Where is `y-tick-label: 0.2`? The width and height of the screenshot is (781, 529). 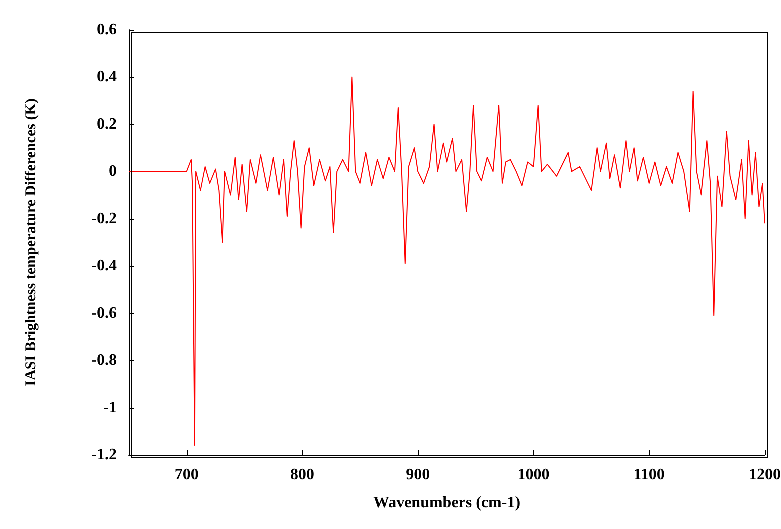
y-tick-label: 0.2 is located at coordinates (107, 124).